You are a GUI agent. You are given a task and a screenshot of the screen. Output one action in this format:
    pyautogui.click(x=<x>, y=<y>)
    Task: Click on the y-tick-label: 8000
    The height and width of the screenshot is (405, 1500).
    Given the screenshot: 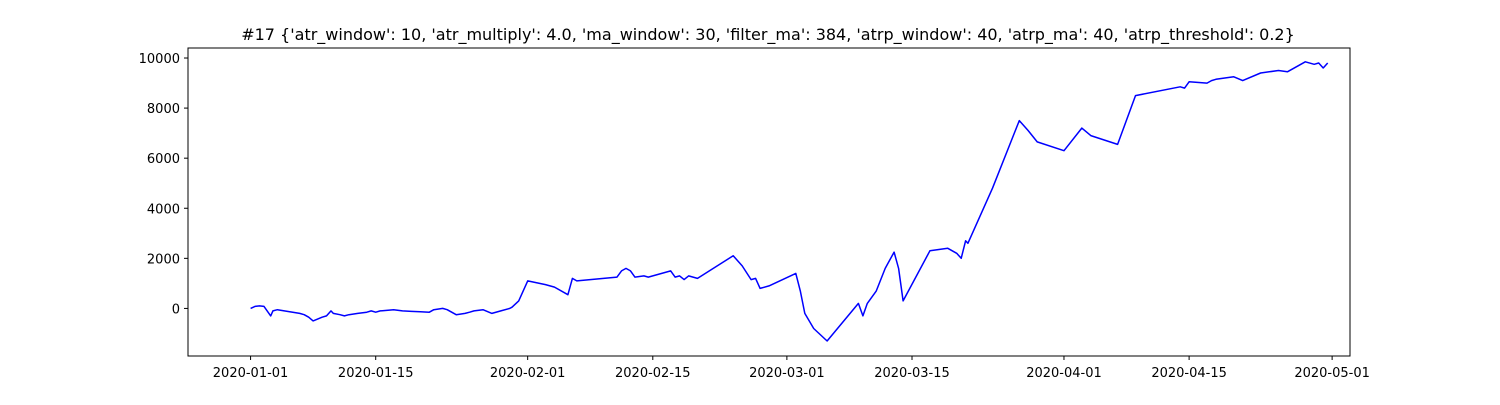 What is the action you would take?
    pyautogui.click(x=163, y=109)
    